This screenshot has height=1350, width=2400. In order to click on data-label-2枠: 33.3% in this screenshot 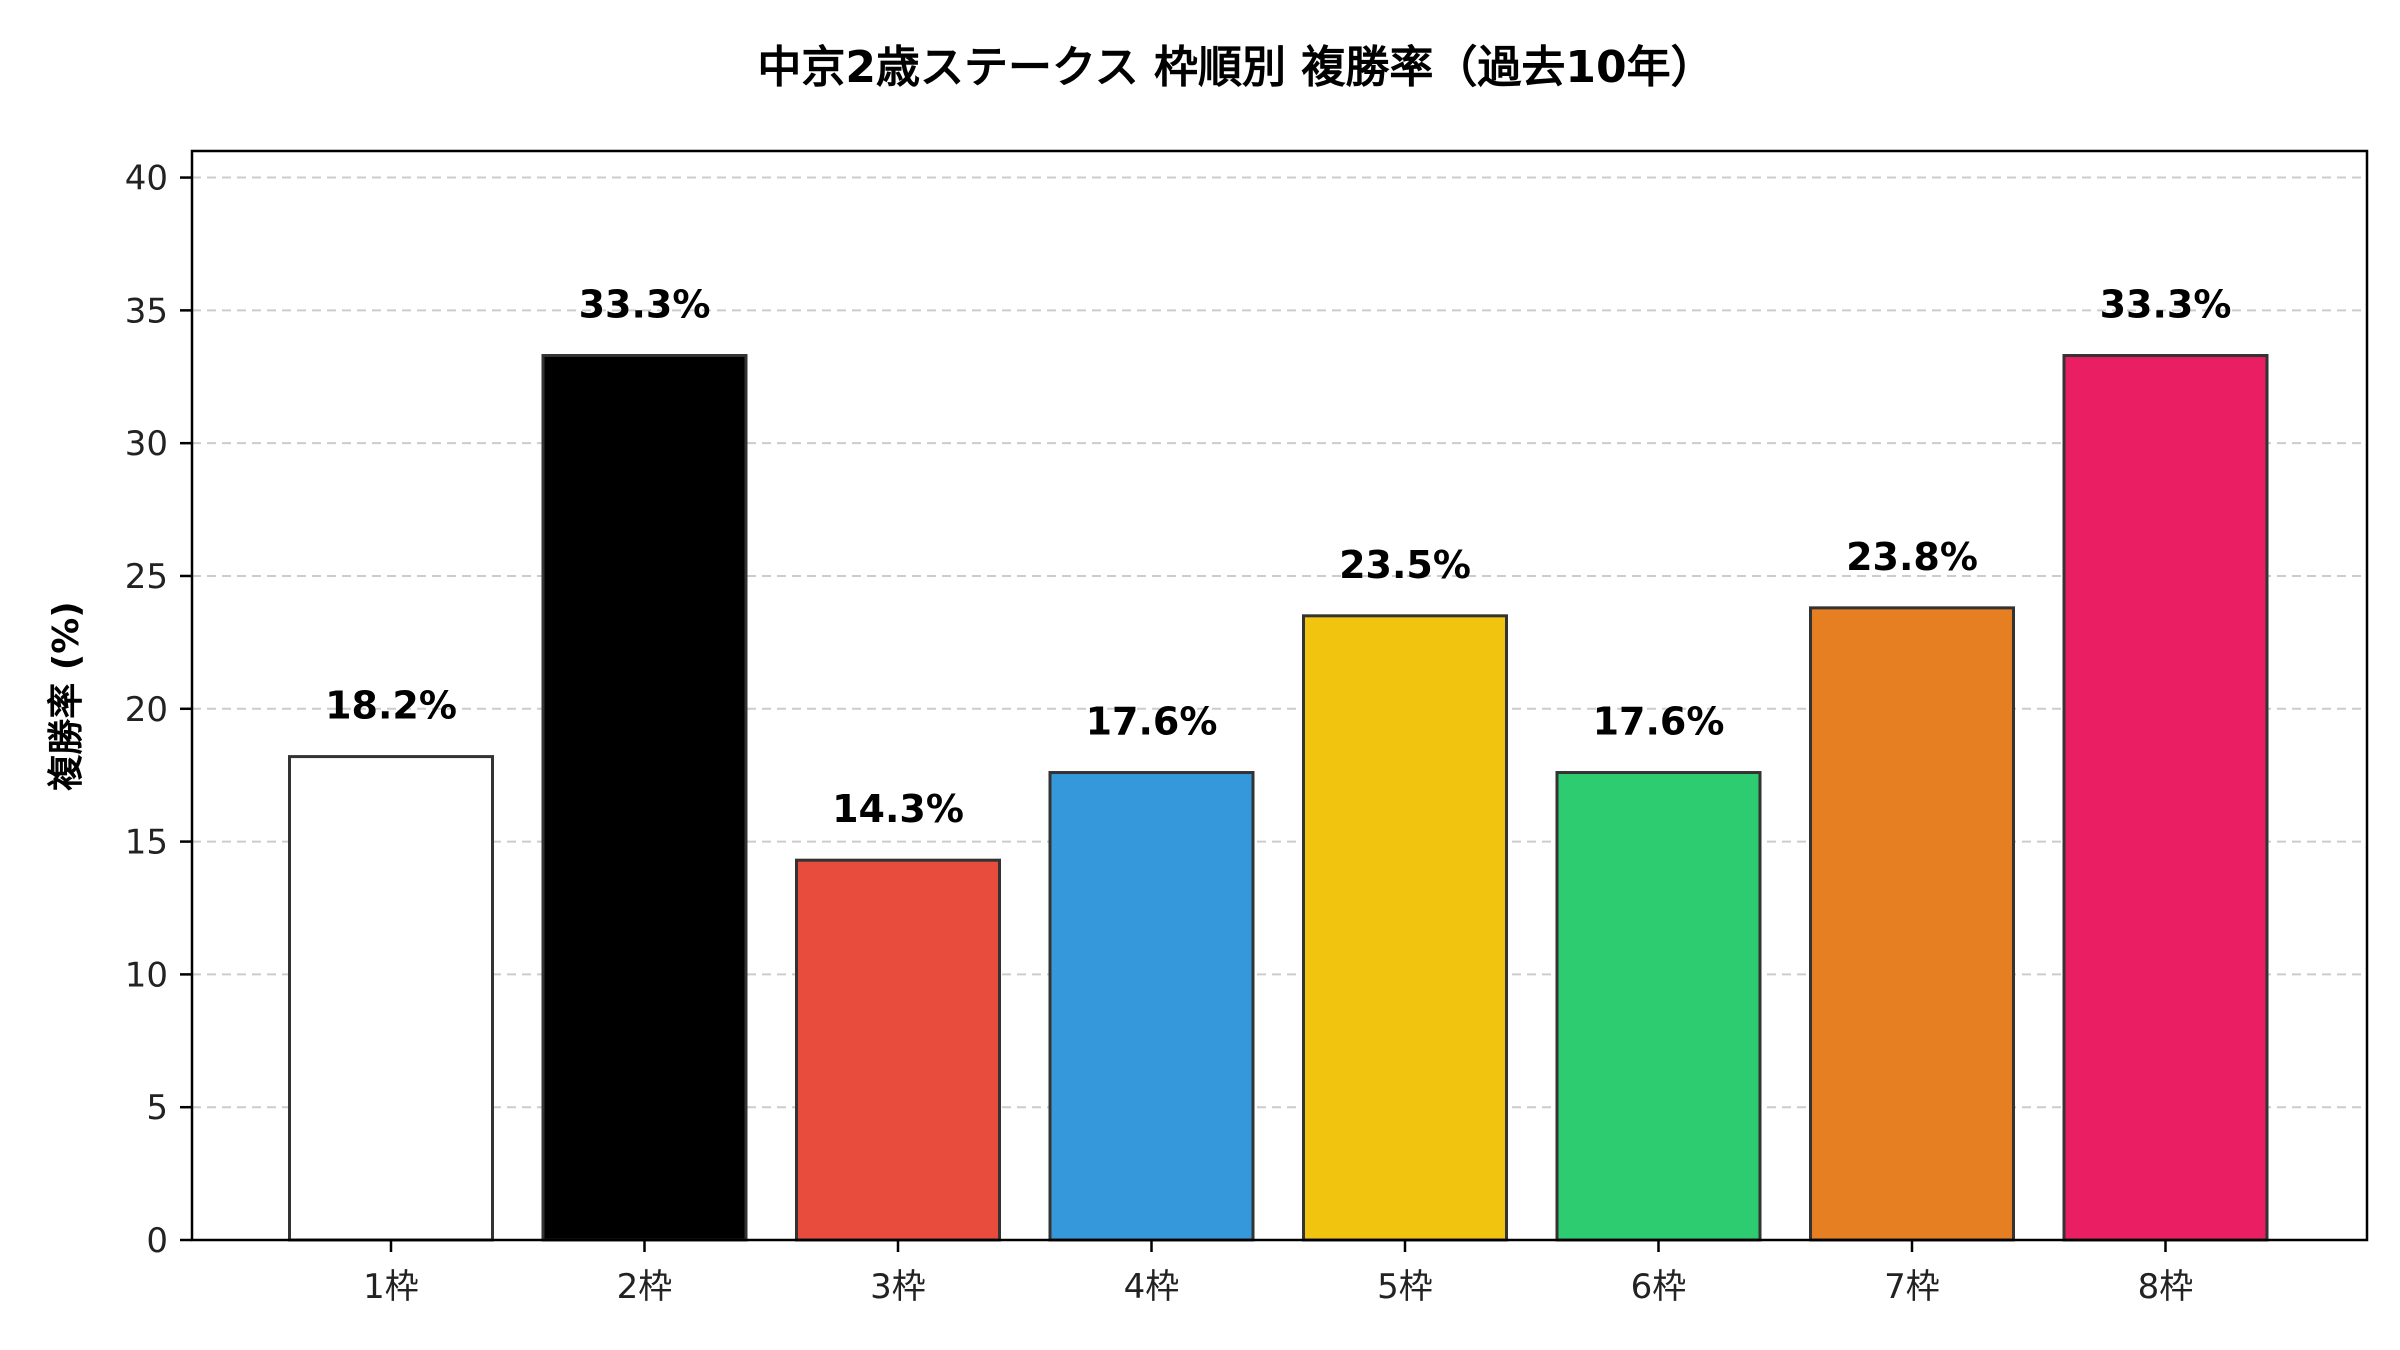, I will do `click(645, 305)`.